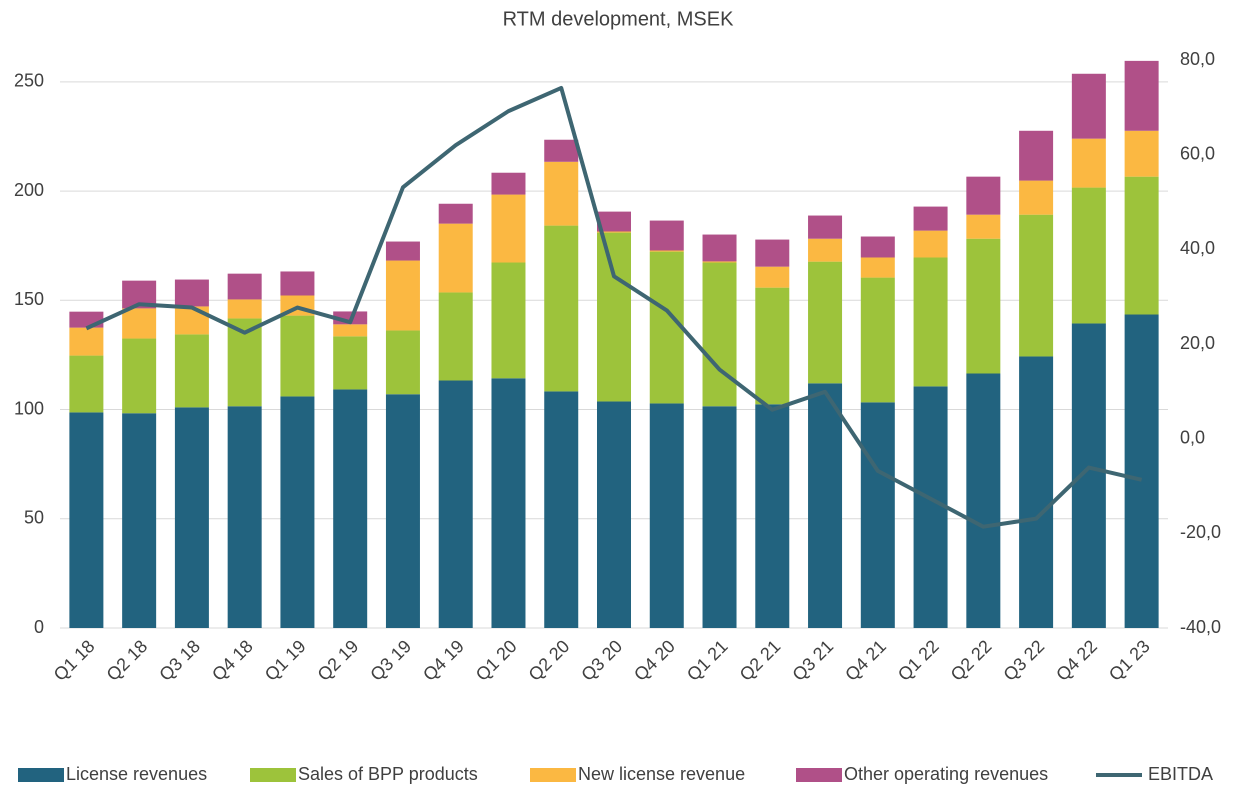 The height and width of the screenshot is (788, 1236). I want to click on chart-title: RTM development, MSEK, so click(618, 19).